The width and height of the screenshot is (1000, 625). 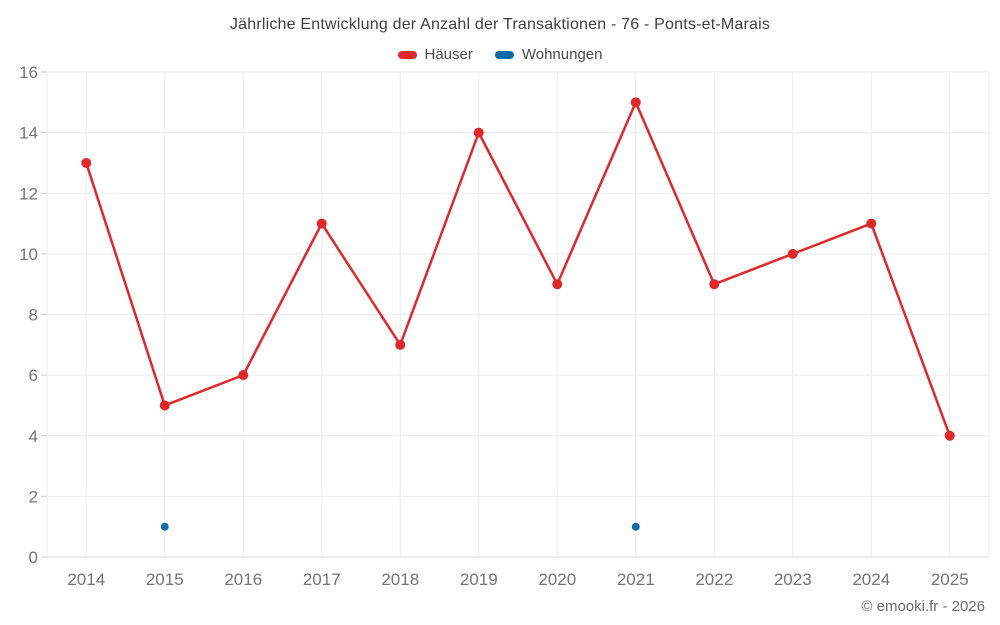 What do you see at coordinates (714, 284) in the screenshot?
I see `data-point-hauser-2022` at bounding box center [714, 284].